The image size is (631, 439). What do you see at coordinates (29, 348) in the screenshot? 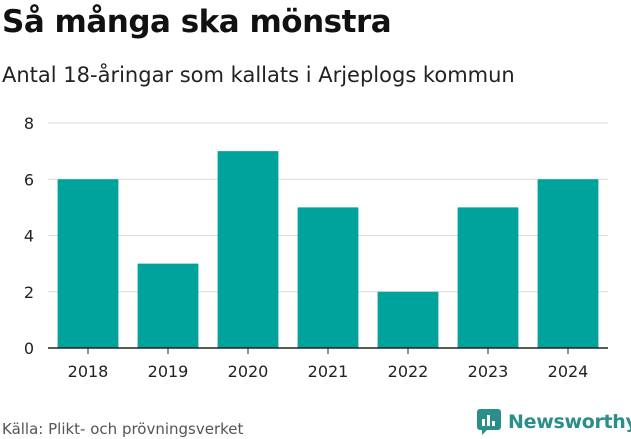
I see `y-tick-label: 0` at bounding box center [29, 348].